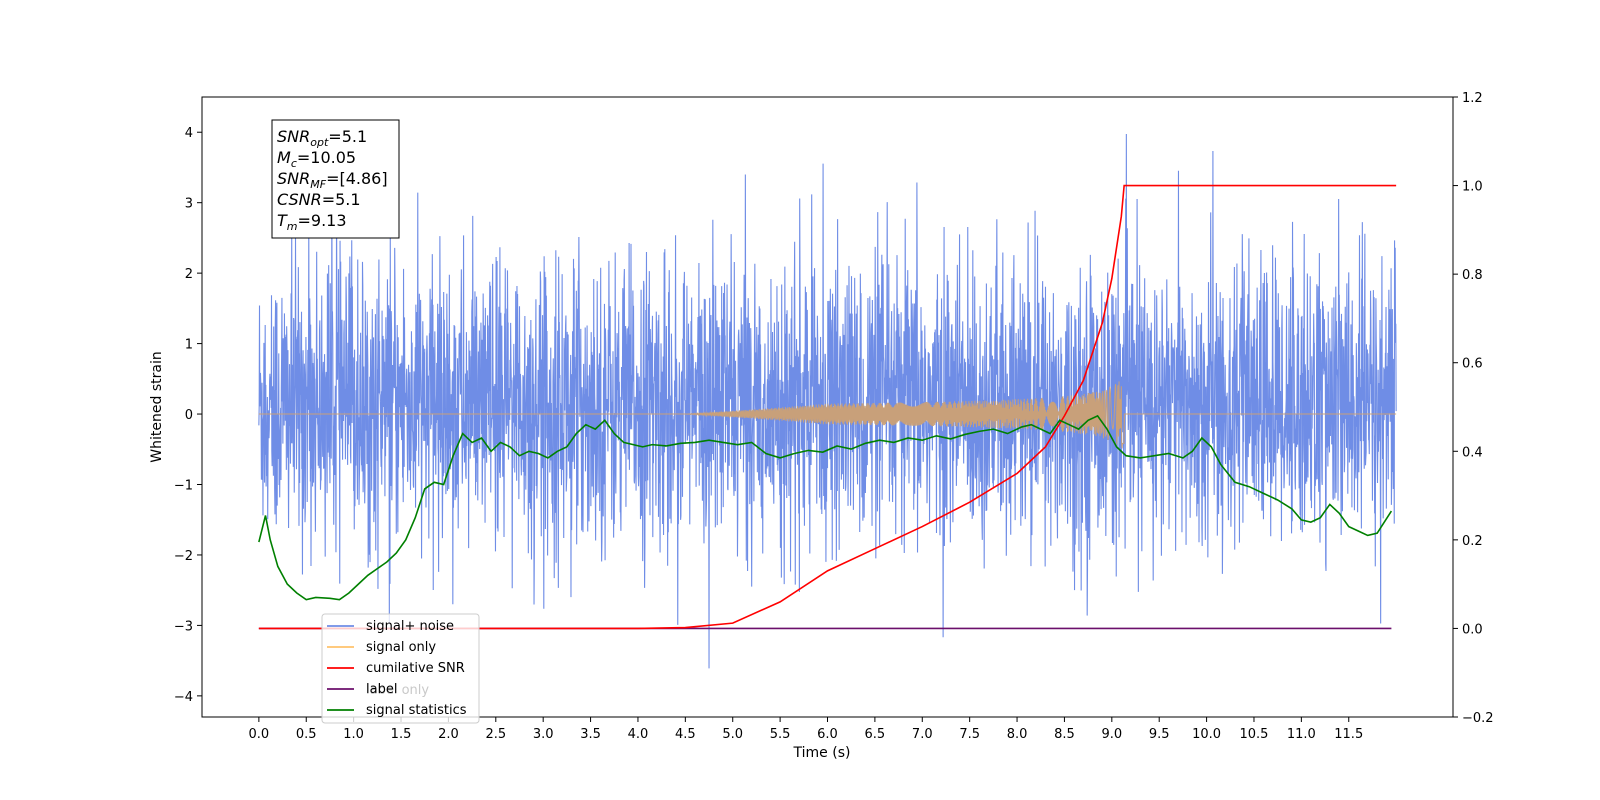  Describe the element at coordinates (495, 734) in the screenshot. I see `x-tick-label: 2.5` at that location.